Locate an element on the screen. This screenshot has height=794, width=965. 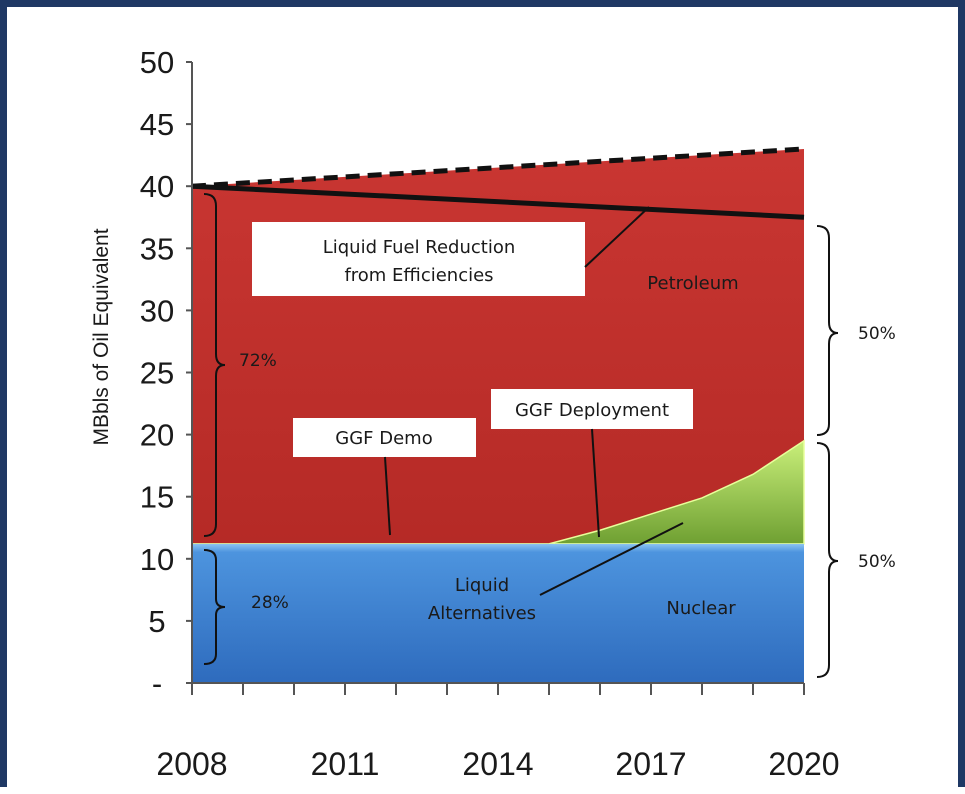
projected-demand-dashed-line is located at coordinates (498, 167).